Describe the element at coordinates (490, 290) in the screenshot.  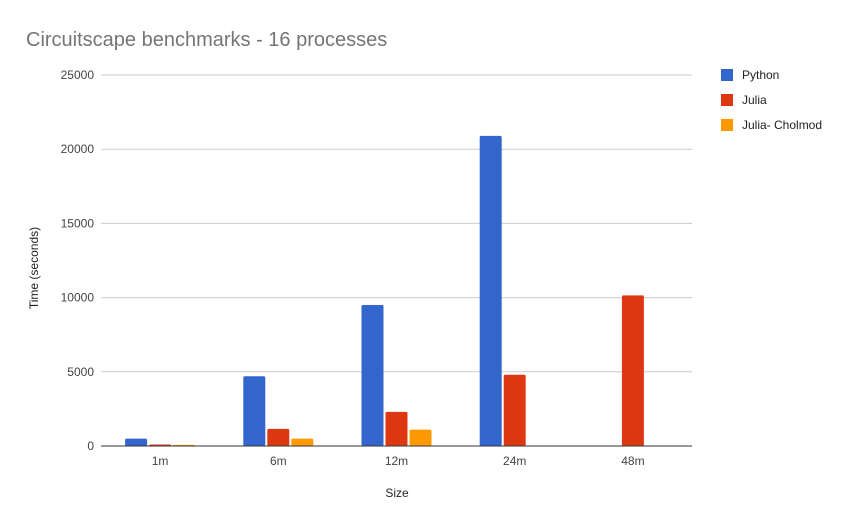
I see `bar-python-24m` at that location.